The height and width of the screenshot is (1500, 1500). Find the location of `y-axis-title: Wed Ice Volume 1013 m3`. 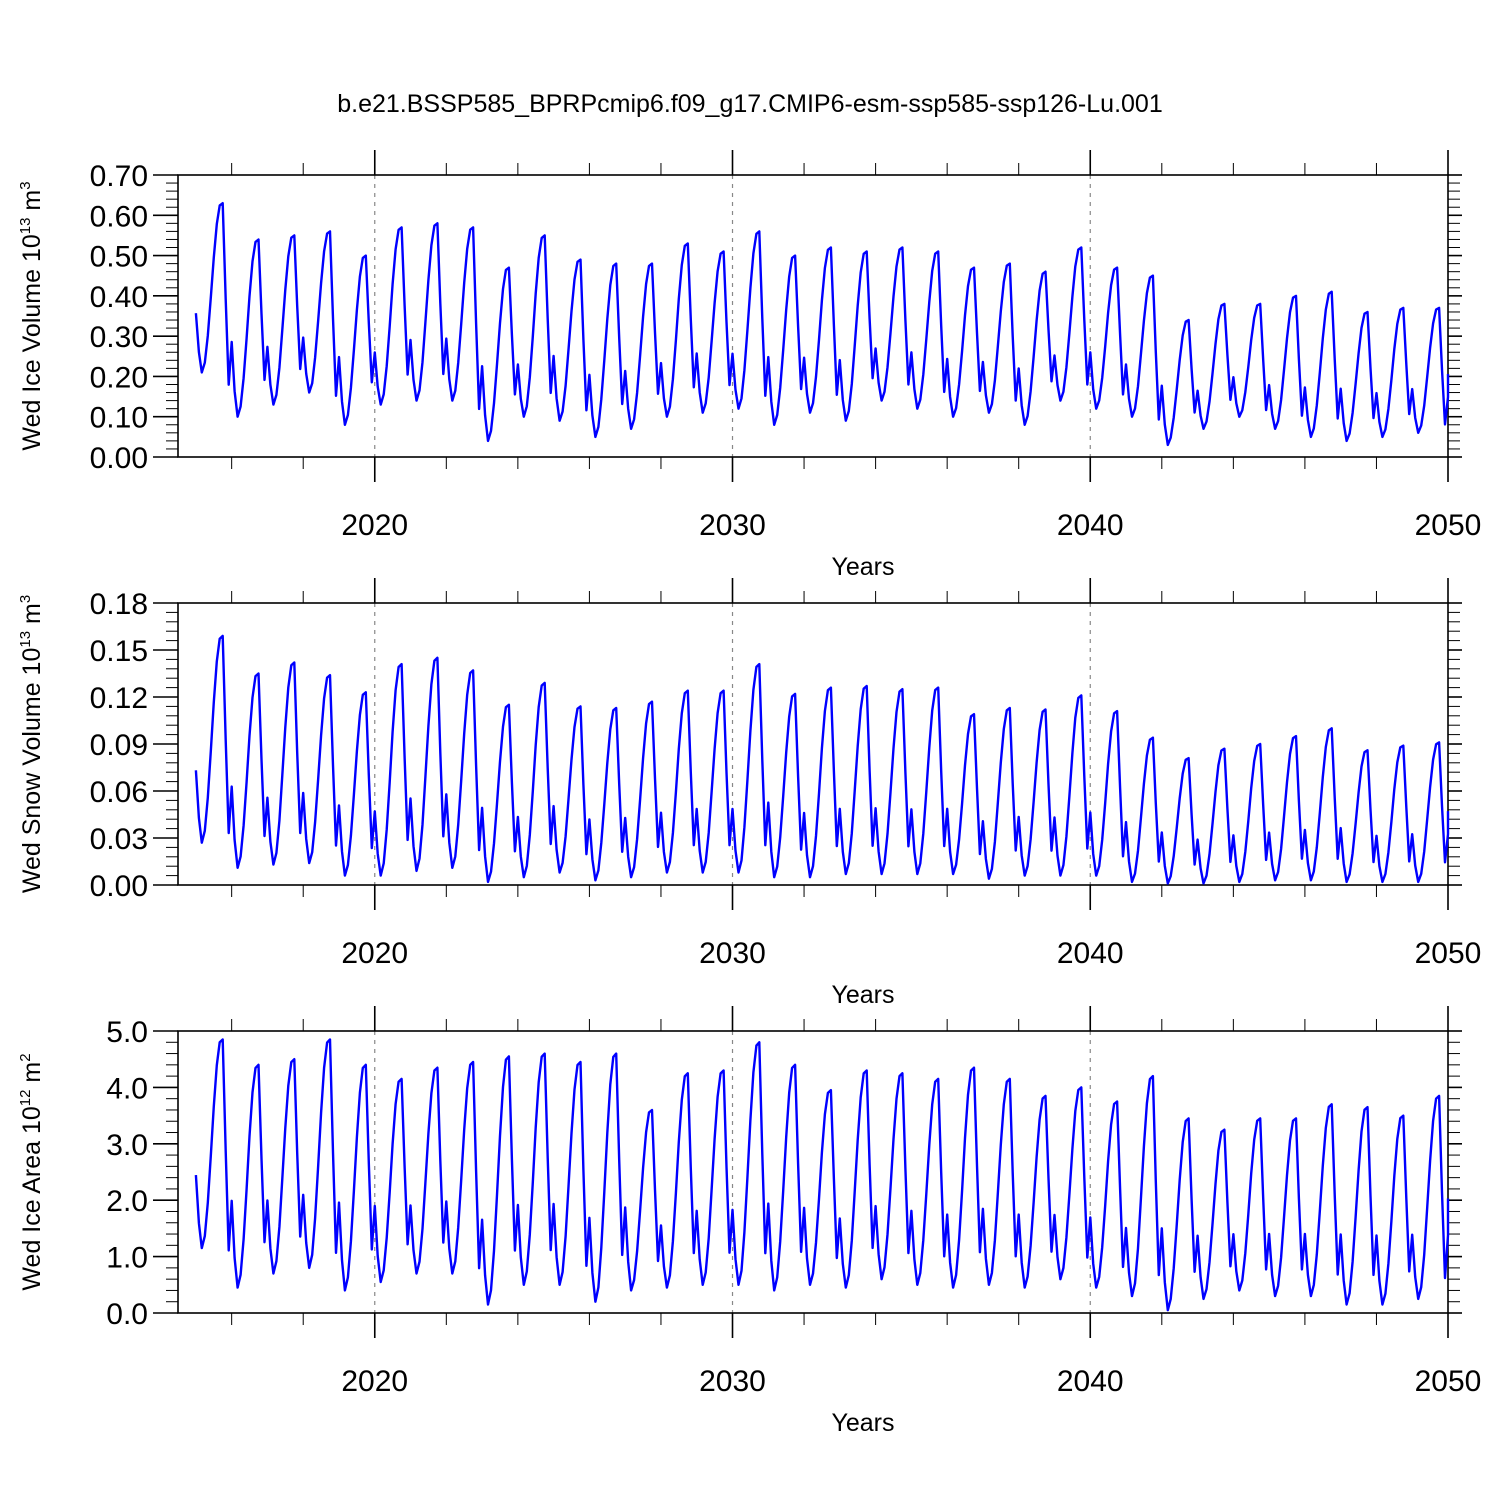

y-axis-title: Wed Ice Volume 1013 m3 is located at coordinates (31, 315).